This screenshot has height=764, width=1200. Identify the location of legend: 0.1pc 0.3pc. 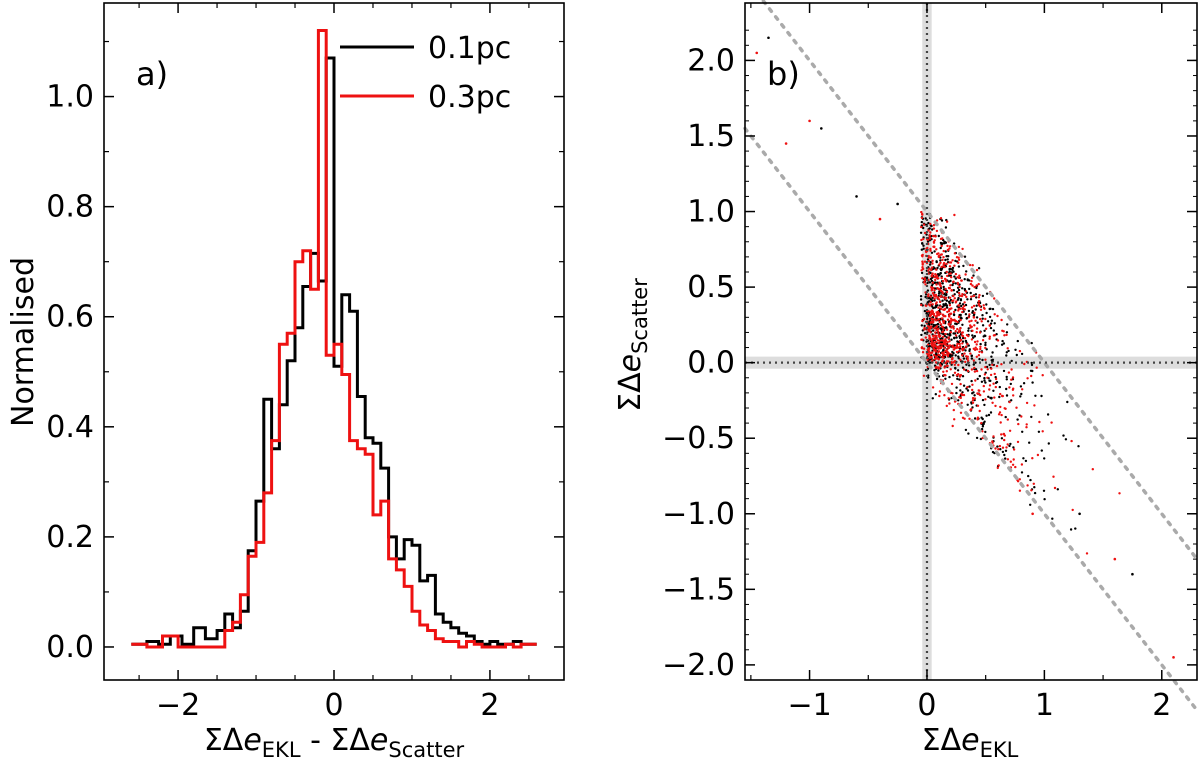
(425, 73).